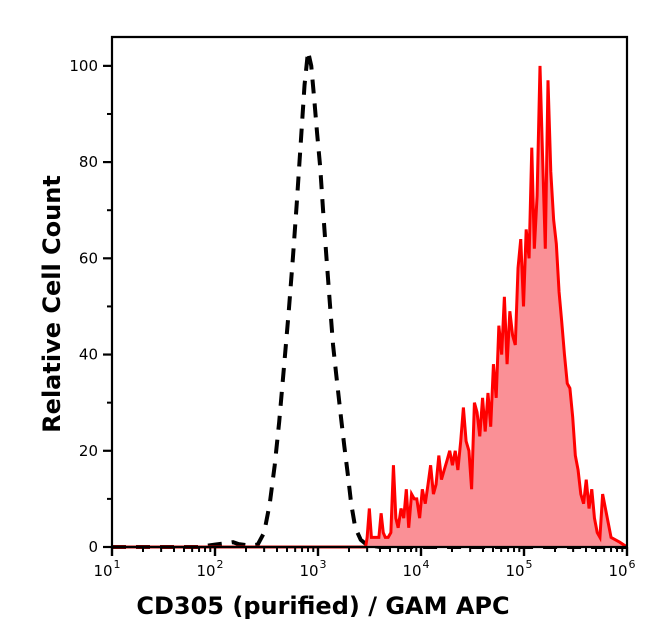  Describe the element at coordinates (529, 564) in the screenshot. I see `x-tick-exponent: 5` at that location.